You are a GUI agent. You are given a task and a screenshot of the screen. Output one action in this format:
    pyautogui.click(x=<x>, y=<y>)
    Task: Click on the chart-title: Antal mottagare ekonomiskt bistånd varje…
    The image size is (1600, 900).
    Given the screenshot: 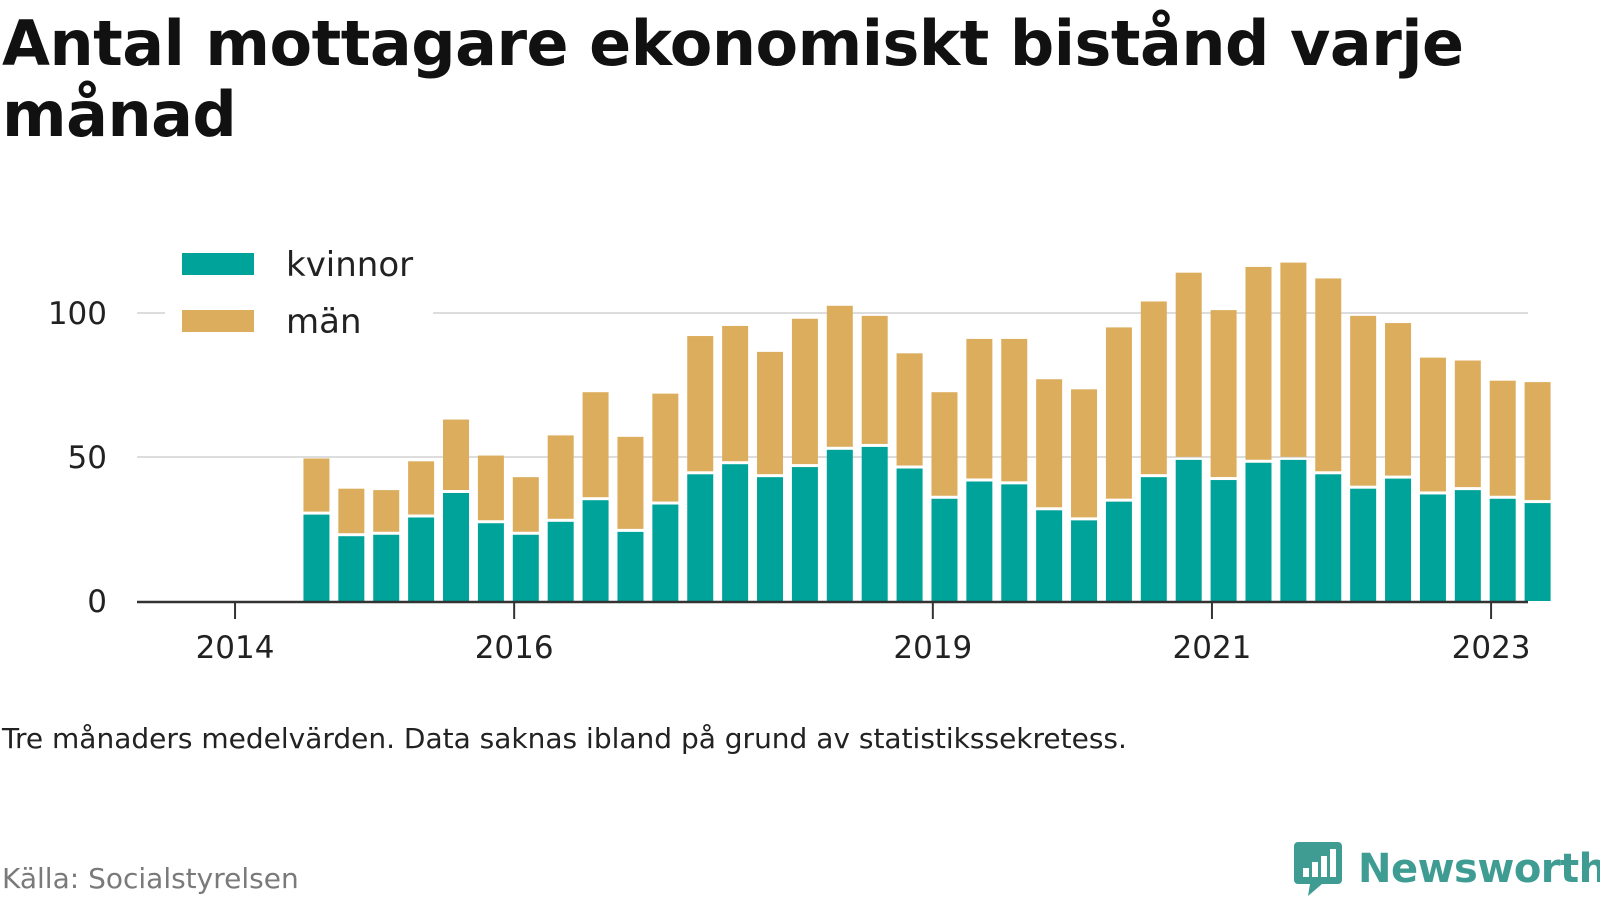 What is the action you would take?
    pyautogui.click(x=733, y=79)
    